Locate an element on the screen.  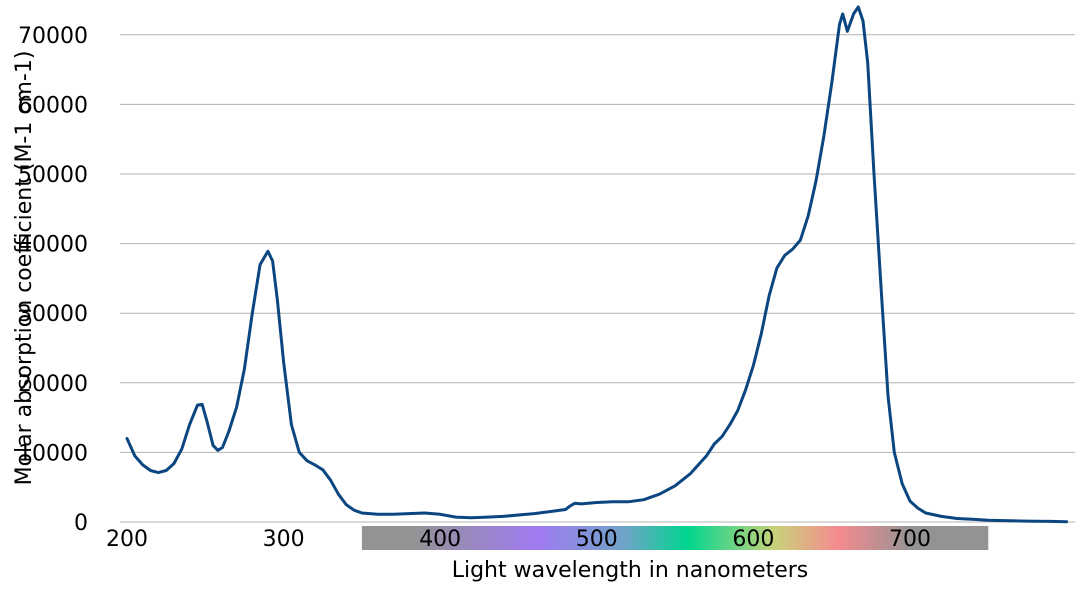
x-tick-label: 700 is located at coordinates (910, 539).